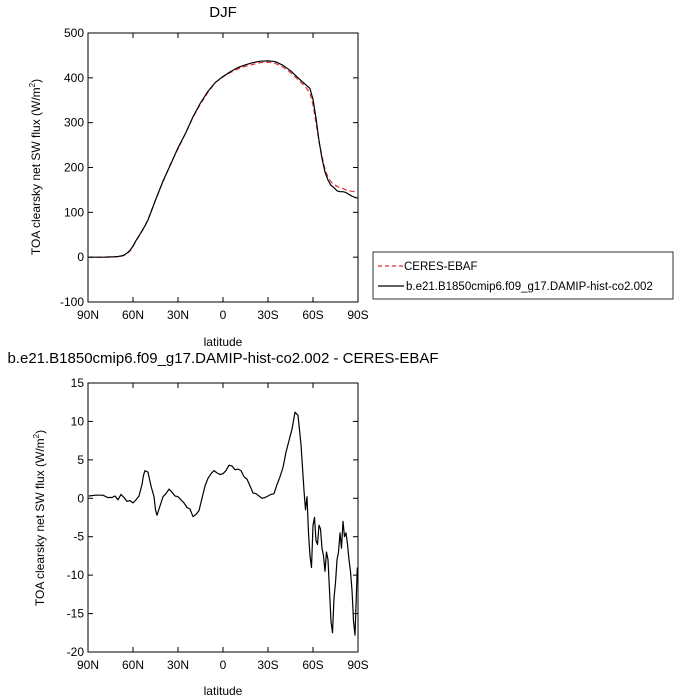  Describe the element at coordinates (267, 315) in the screenshot. I see `top-x-tick-label: 30S` at that location.